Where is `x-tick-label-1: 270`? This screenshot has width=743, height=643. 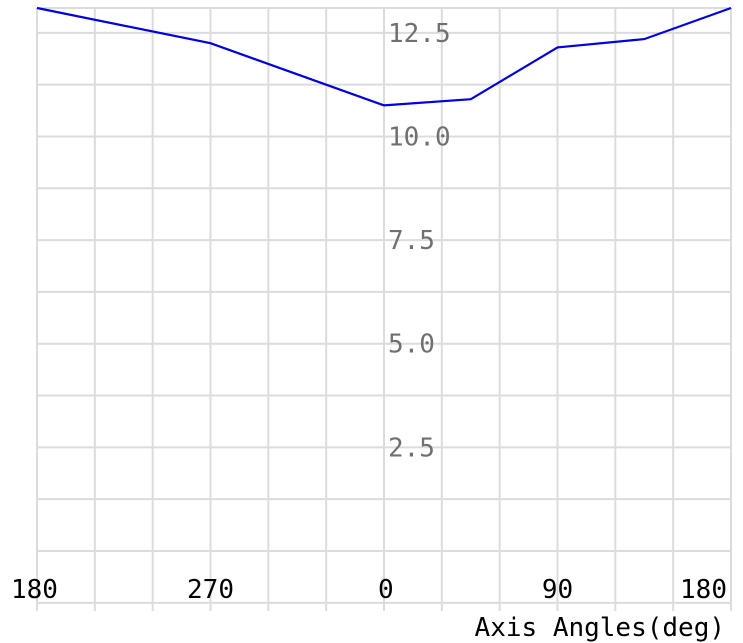
x-tick-label-1: 270 is located at coordinates (210, 590).